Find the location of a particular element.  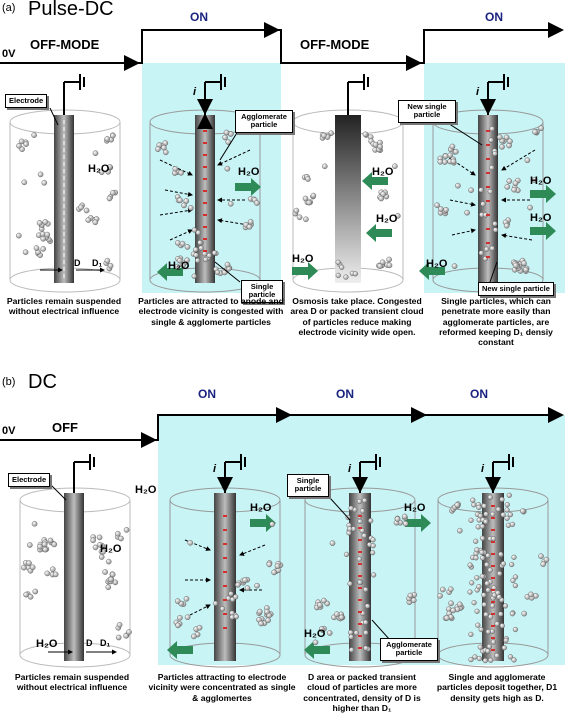

panel-b-d1-label: D₁ is located at coordinates (105, 643).